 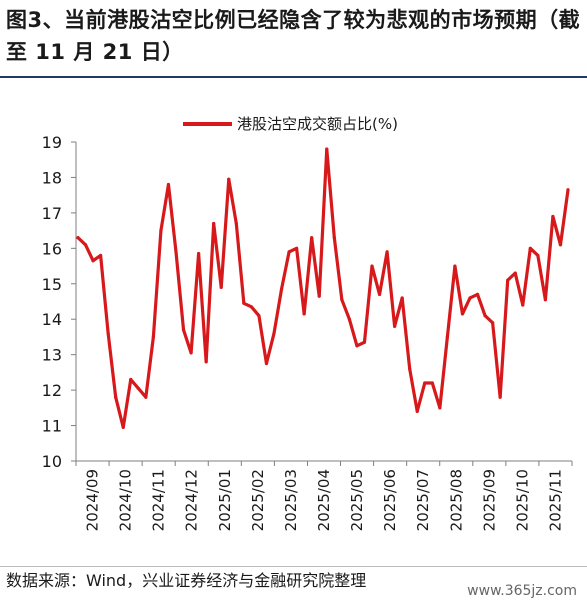 I want to click on chart-title: 图3、当前港股沽空比例已经隐含了较为悲观的市场预期（截至 11 月 21 日）, so click(x=293, y=36).